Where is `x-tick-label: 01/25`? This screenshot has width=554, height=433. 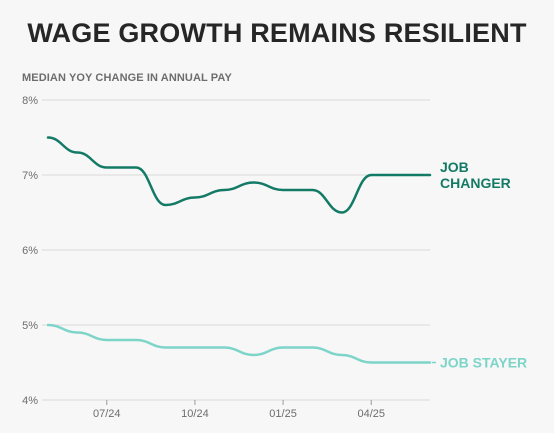 x-tick-label: 01/25 is located at coordinates (283, 414).